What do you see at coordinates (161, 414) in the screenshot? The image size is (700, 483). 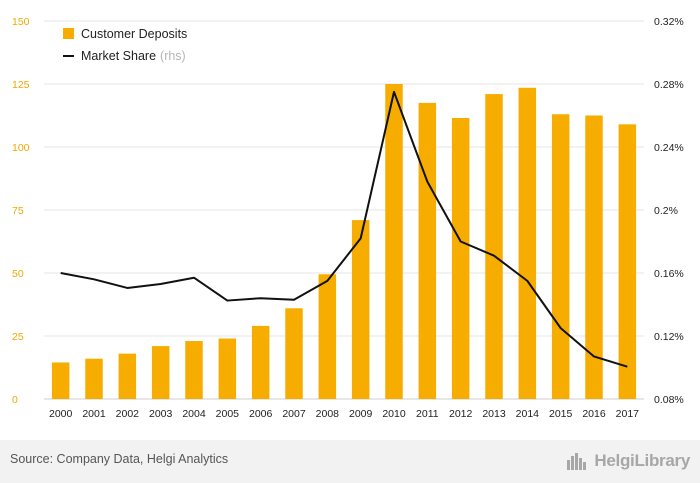 I see `x-tick-label: 2003` at bounding box center [161, 414].